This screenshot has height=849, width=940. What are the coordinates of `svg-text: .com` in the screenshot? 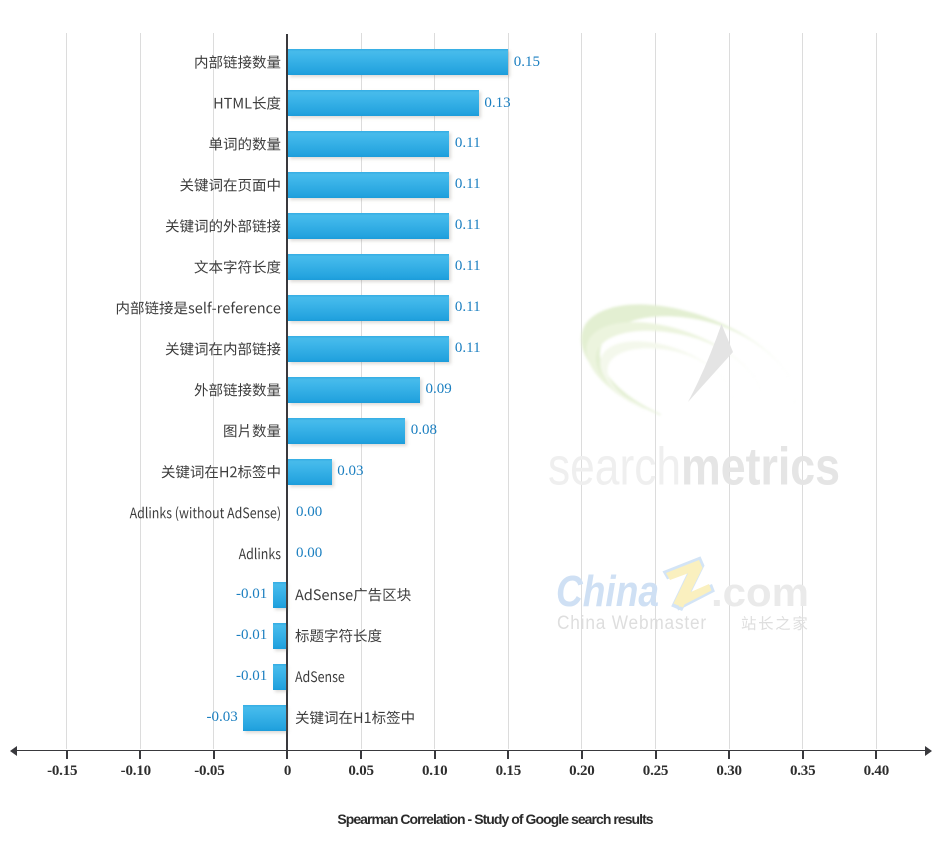 It's located at (760, 593).